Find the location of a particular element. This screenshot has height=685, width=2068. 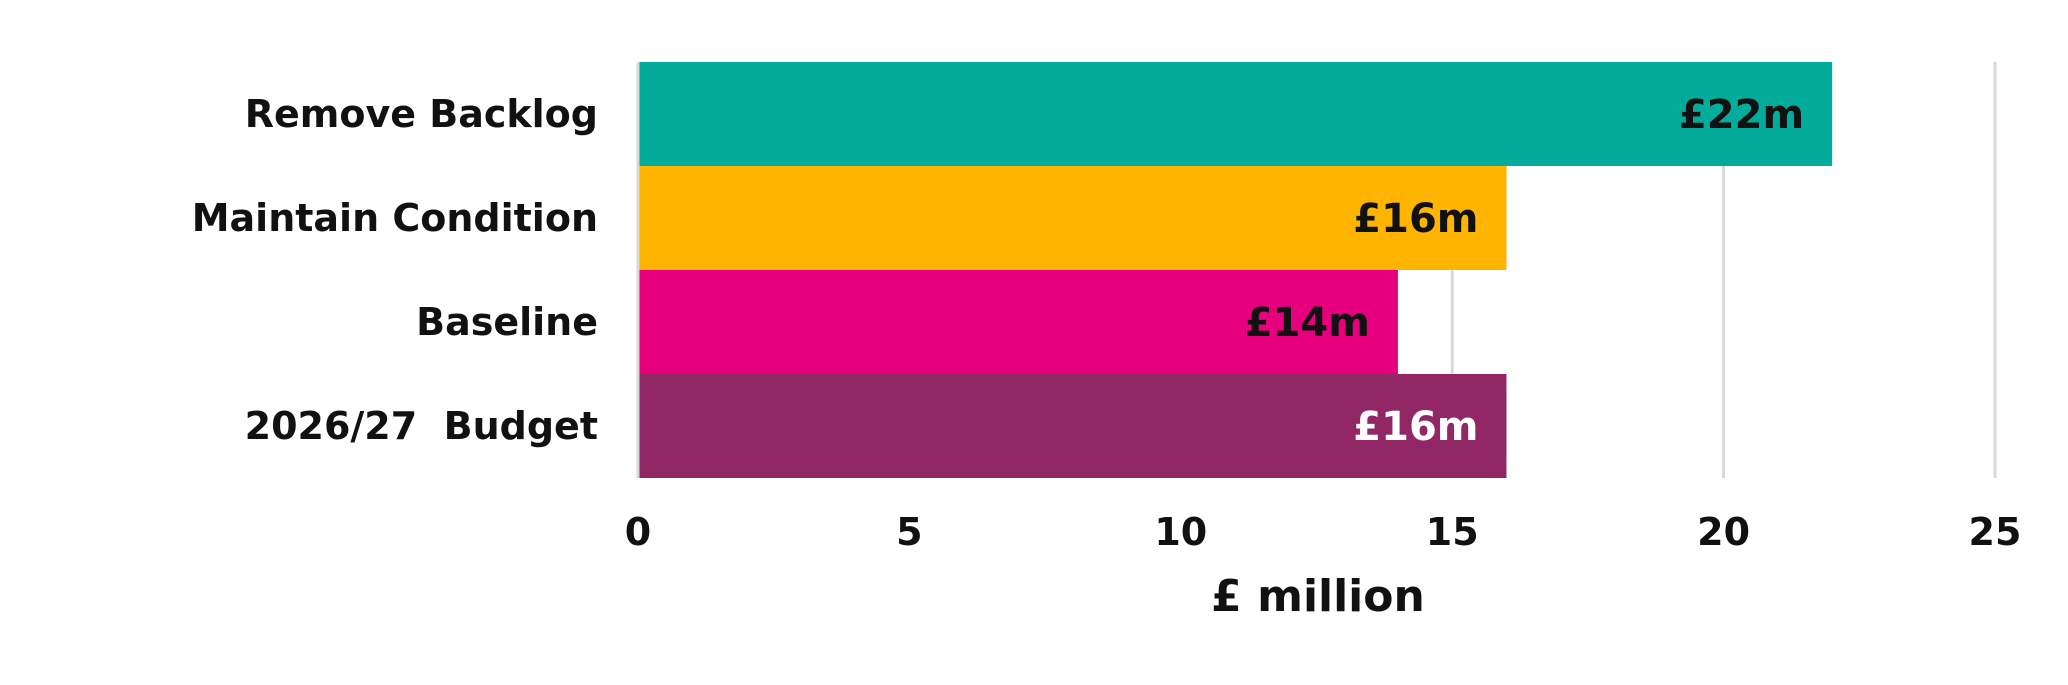

x-tick-label: 10 is located at coordinates (1180, 532).